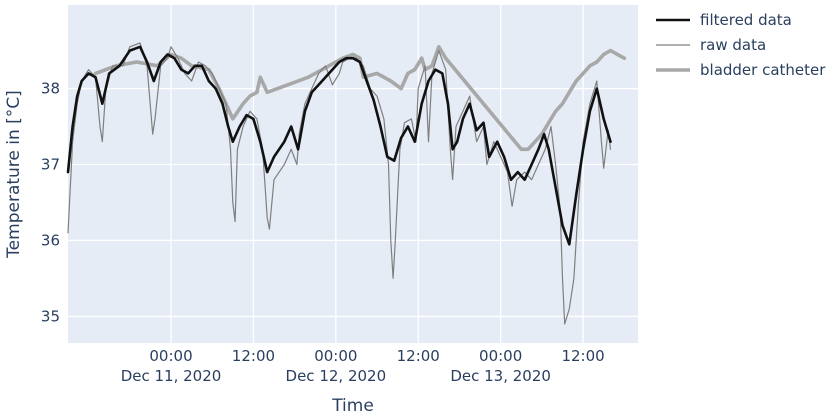 The width and height of the screenshot is (829, 417). I want to click on x-tick-date: Dec 11, 2020, so click(171, 376).